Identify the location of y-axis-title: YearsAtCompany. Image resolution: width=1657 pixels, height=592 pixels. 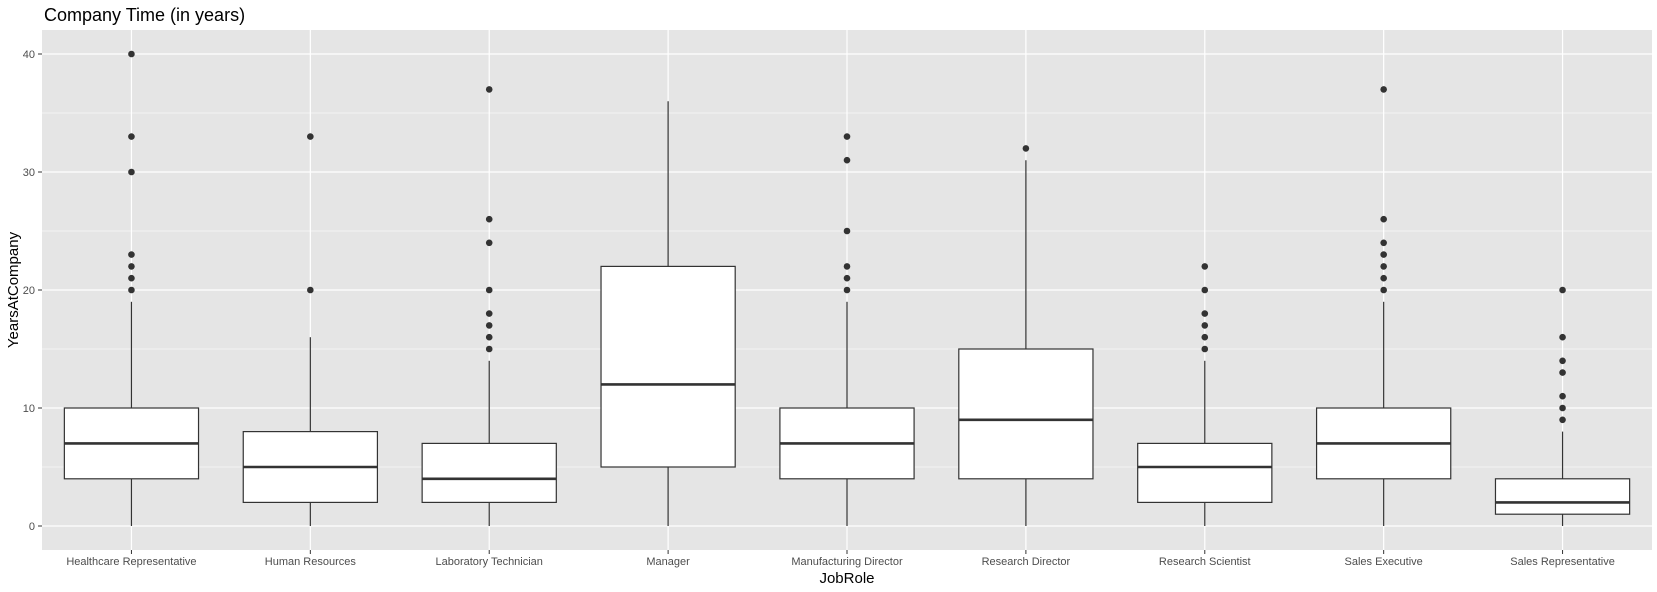
(13, 289).